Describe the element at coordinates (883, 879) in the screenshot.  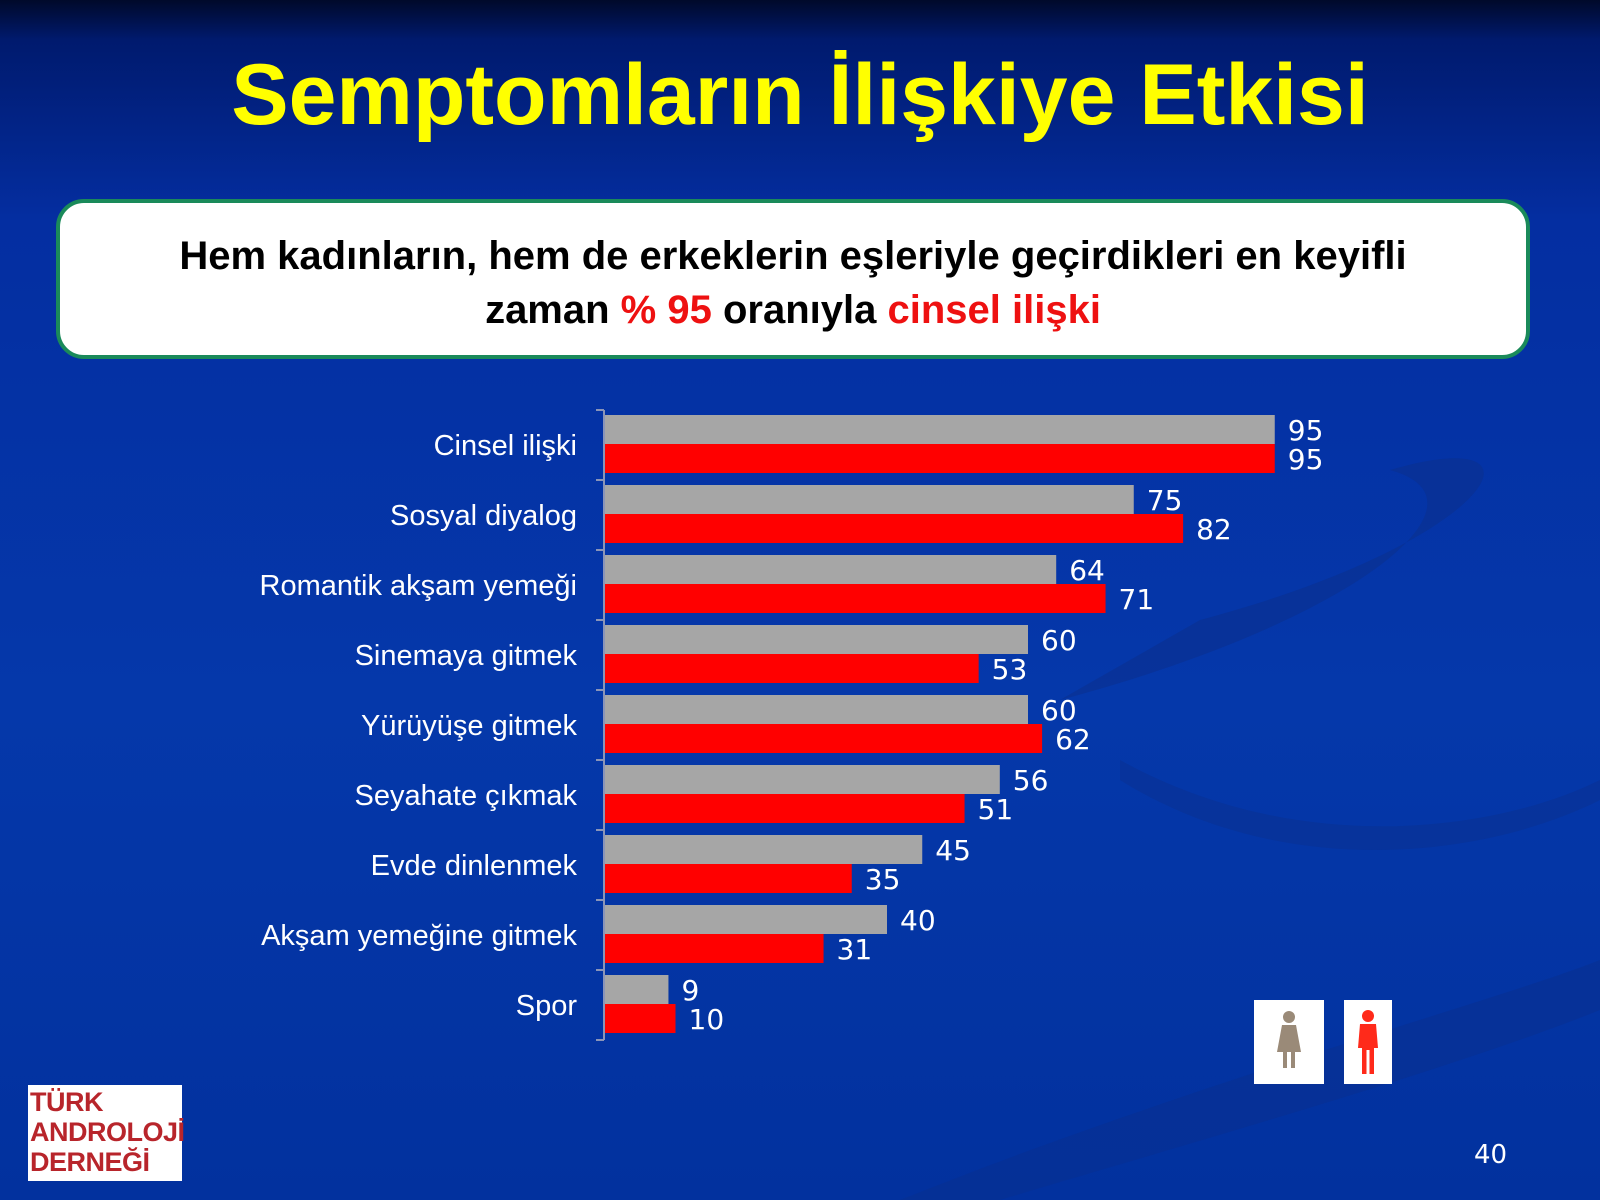
I see `data-label-men: 35` at that location.